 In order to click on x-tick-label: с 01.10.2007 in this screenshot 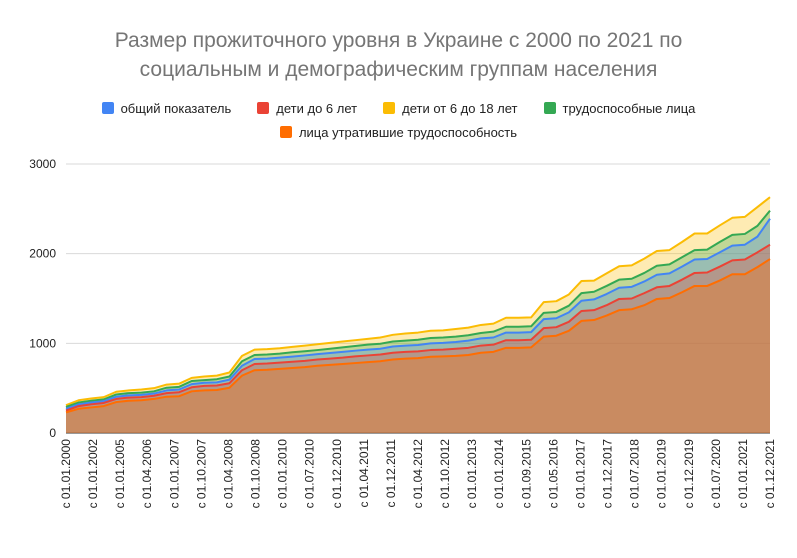, I will do `click(201, 474)`.